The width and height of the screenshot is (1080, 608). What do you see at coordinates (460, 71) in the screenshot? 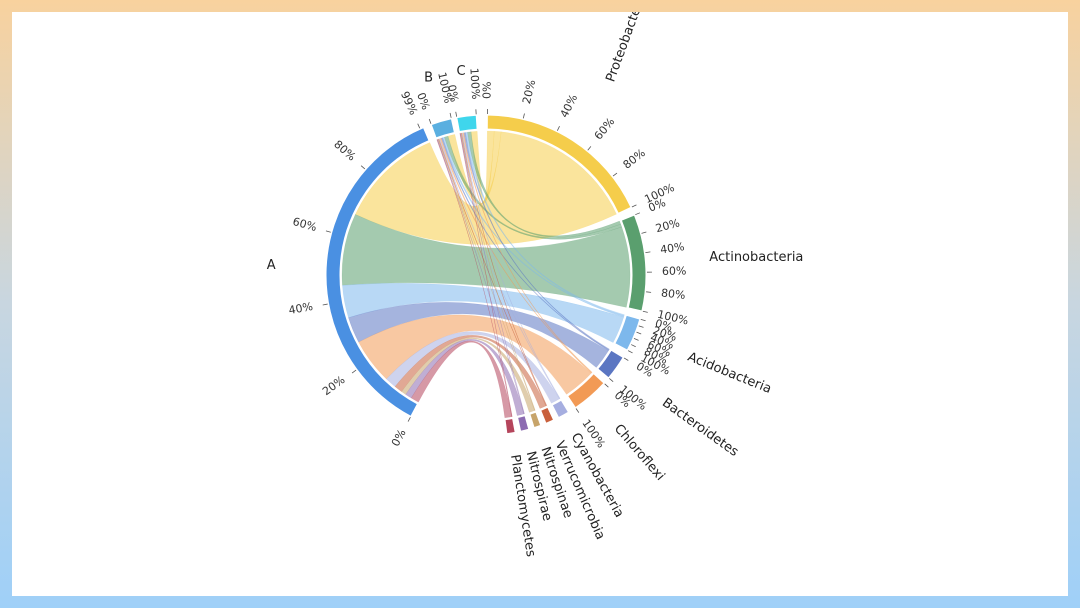
I see `group-label-c: C` at bounding box center [460, 71].